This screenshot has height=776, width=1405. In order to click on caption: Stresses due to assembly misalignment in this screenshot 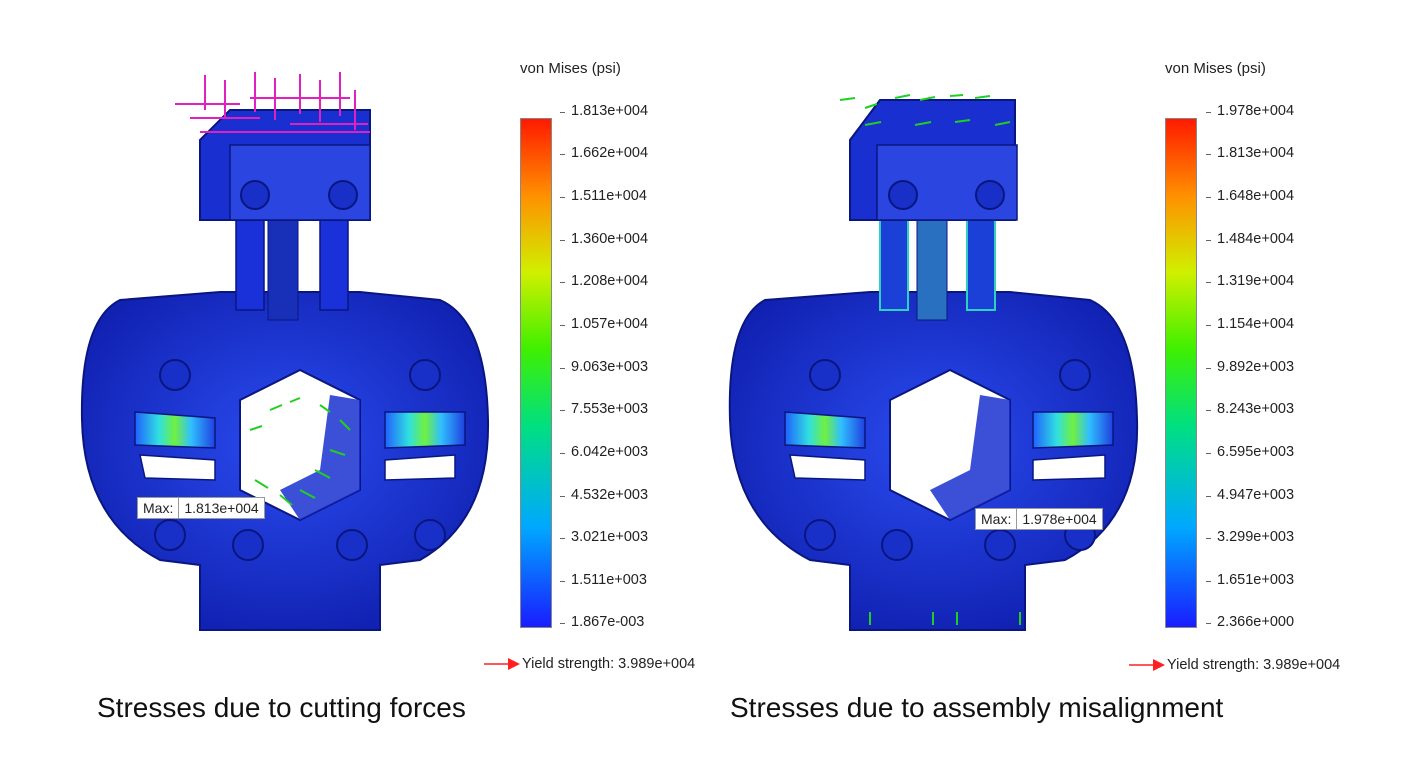, I will do `click(977, 707)`.